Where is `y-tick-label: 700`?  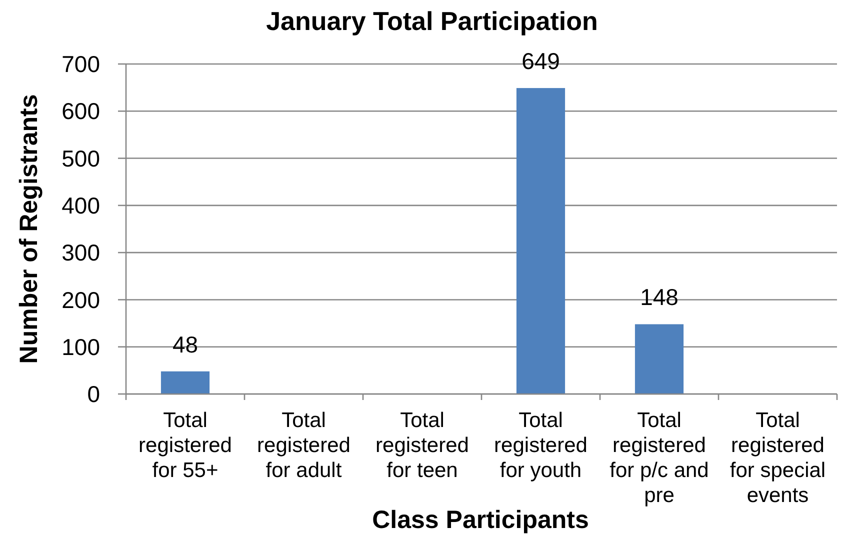
y-tick-label: 700 is located at coordinates (81, 64).